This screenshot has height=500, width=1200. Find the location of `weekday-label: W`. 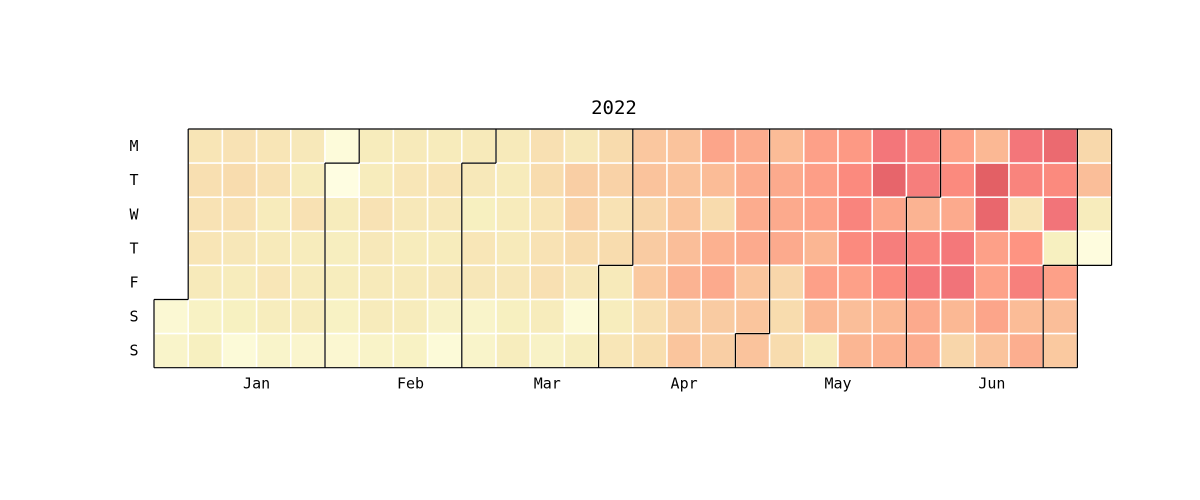

weekday-label: W is located at coordinates (134, 214).